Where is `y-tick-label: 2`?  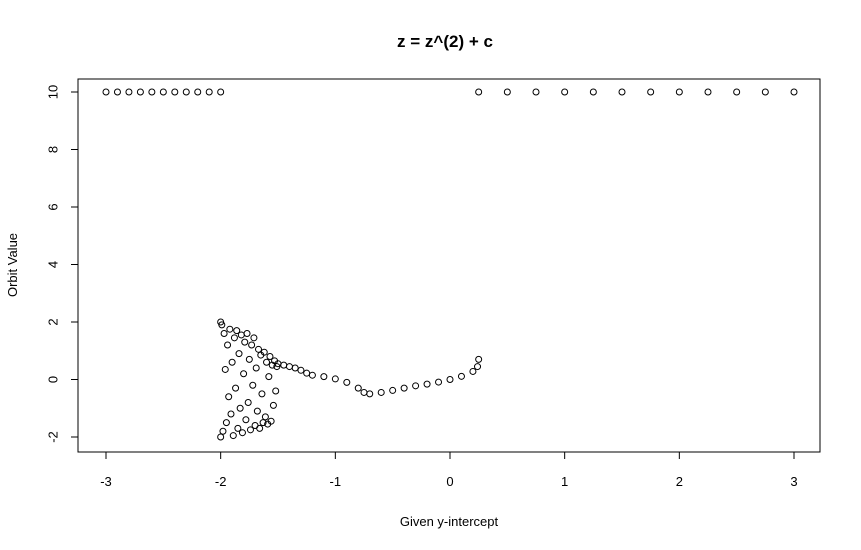
y-tick-label: 2 is located at coordinates (52, 321).